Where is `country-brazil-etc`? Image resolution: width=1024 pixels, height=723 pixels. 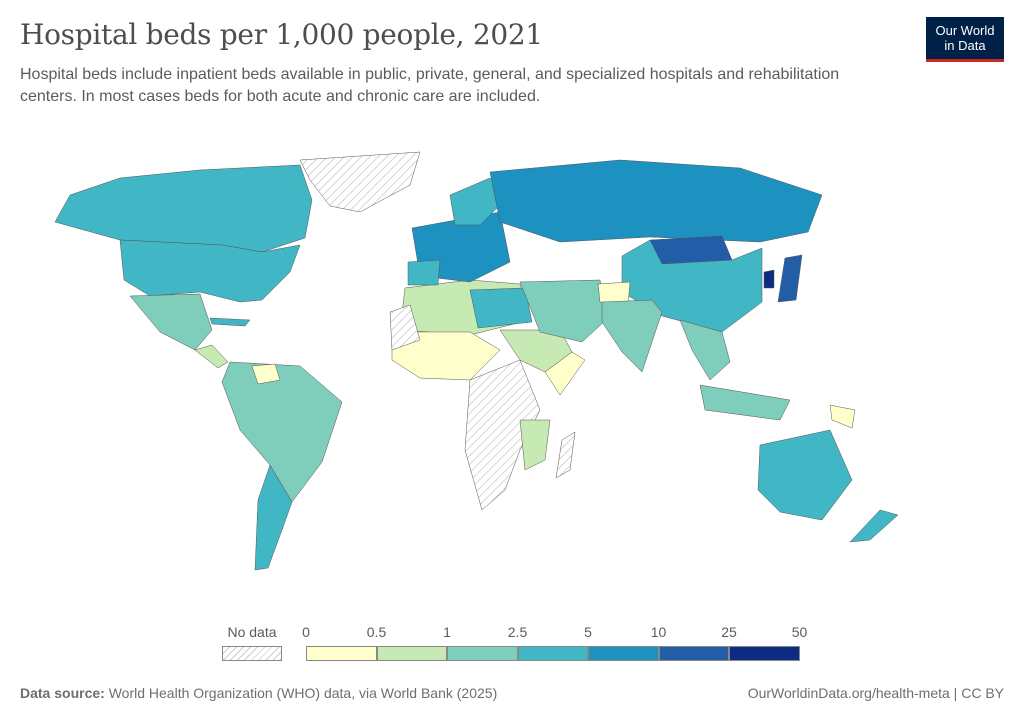 country-brazil-etc is located at coordinates (282, 432).